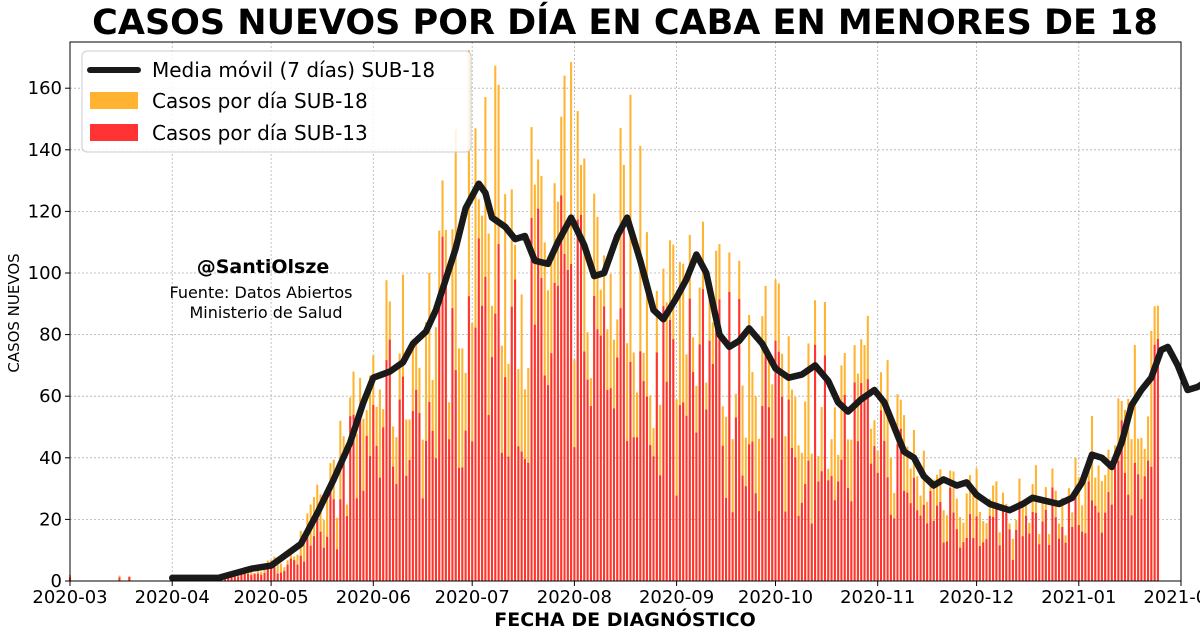 Image resolution: width=1200 pixels, height=636 pixels. I want to click on x-tick-label: 2020-08, so click(574, 597).